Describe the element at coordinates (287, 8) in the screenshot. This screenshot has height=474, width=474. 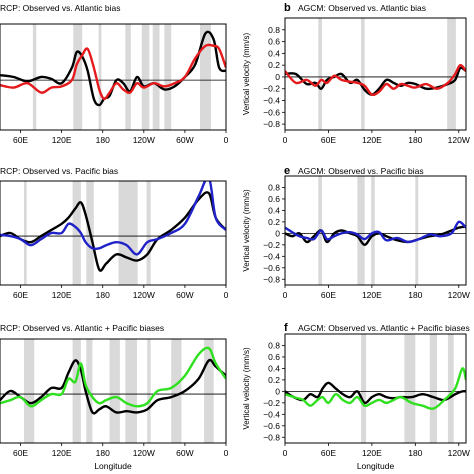
I see `panel-letter: b` at that location.